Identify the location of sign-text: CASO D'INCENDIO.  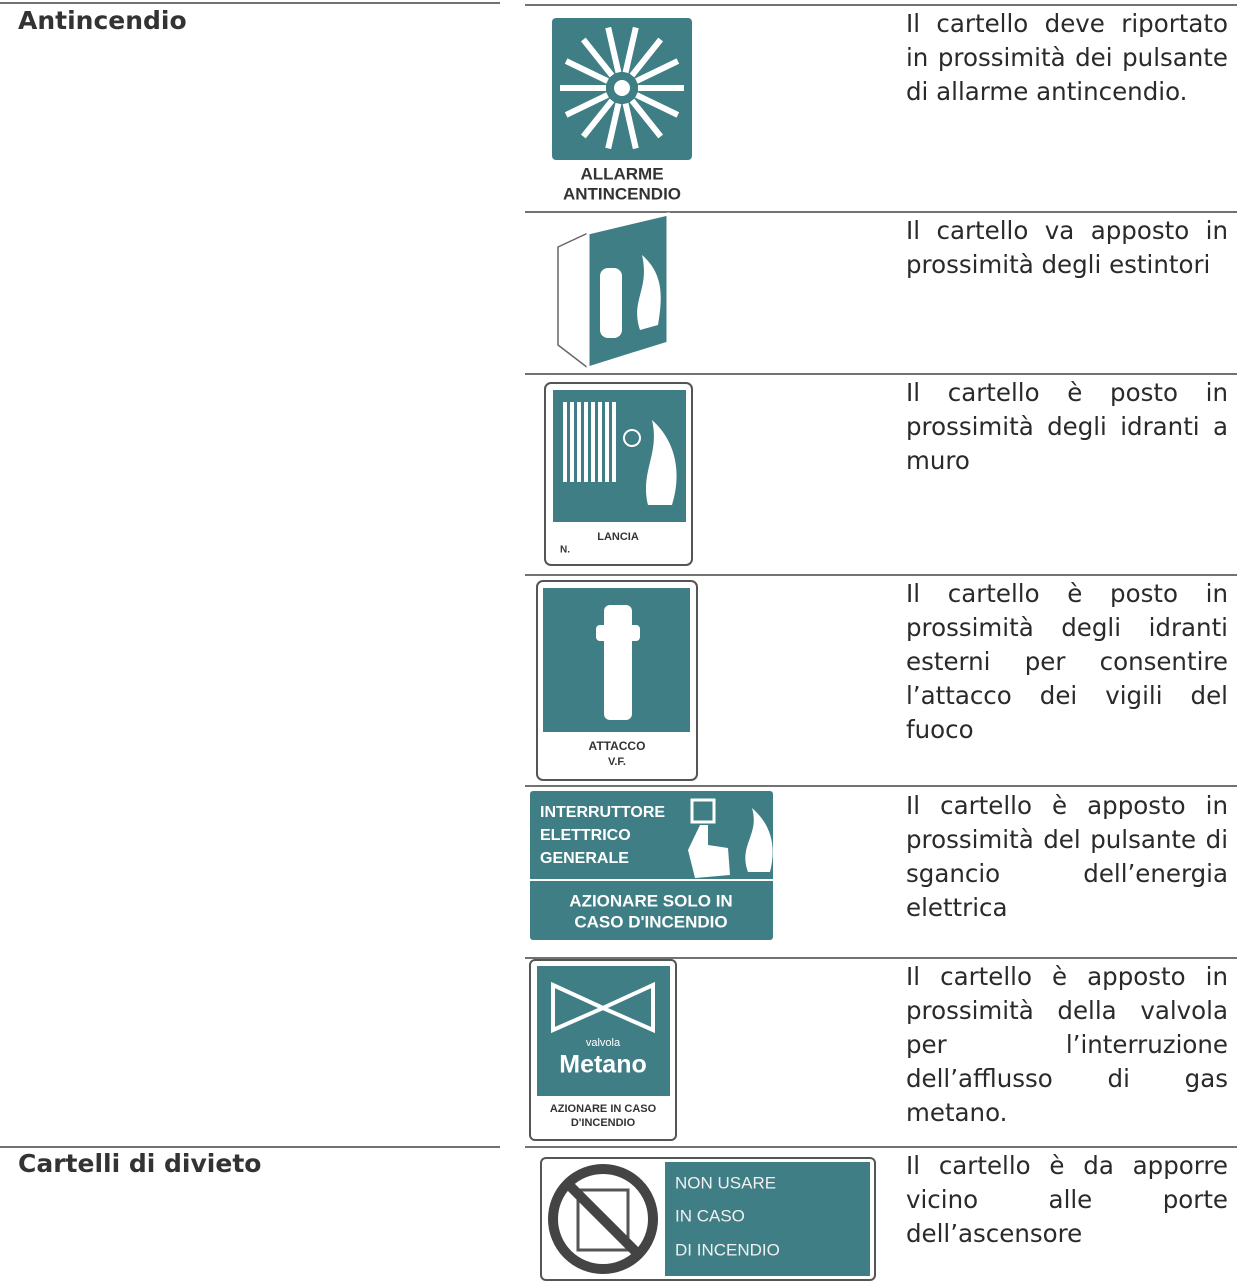
(650, 921).